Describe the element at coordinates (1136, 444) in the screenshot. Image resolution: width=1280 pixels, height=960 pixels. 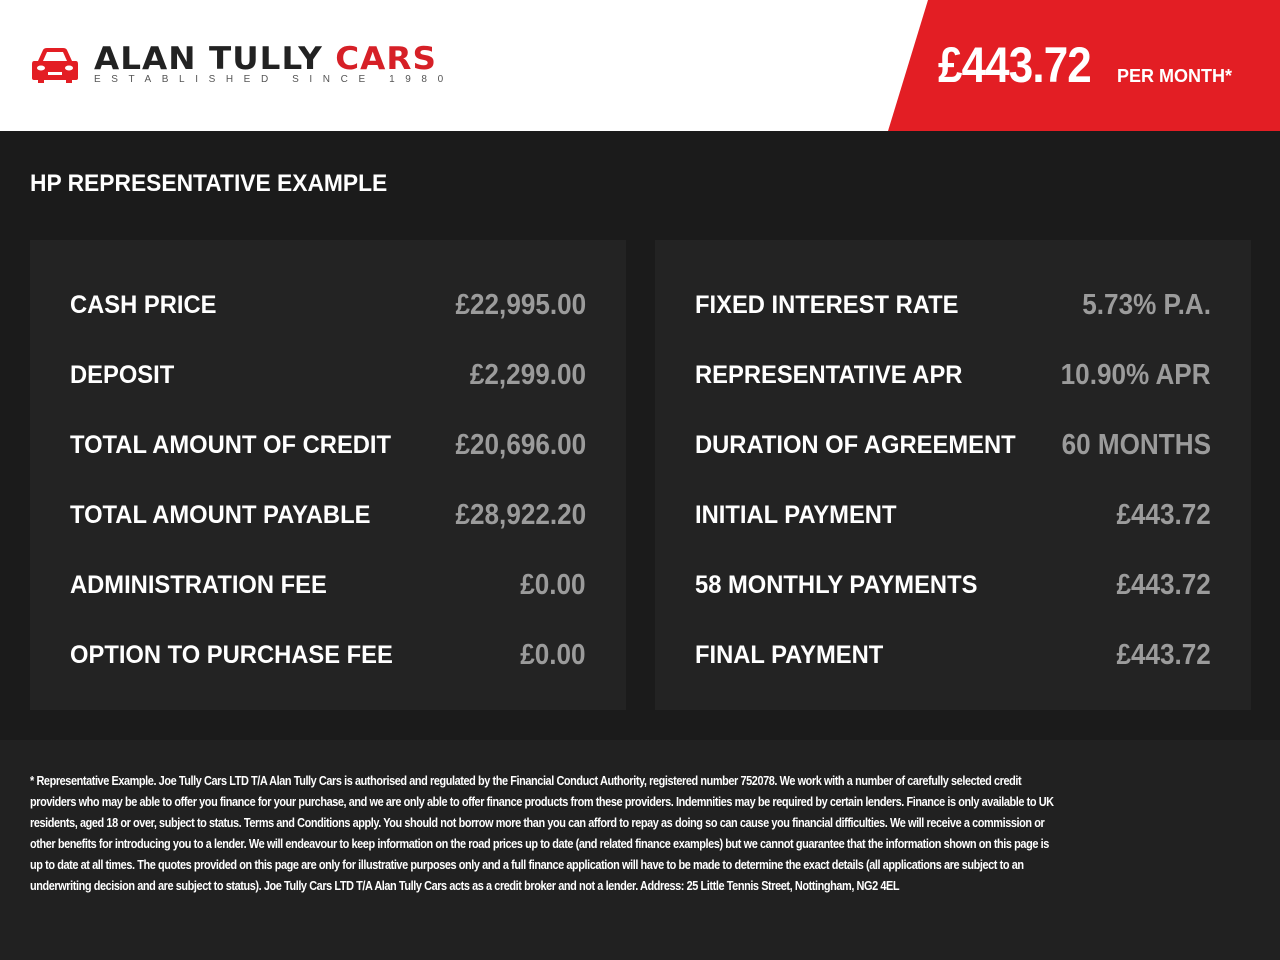
I see `row-value: 60 MONTHS` at that location.